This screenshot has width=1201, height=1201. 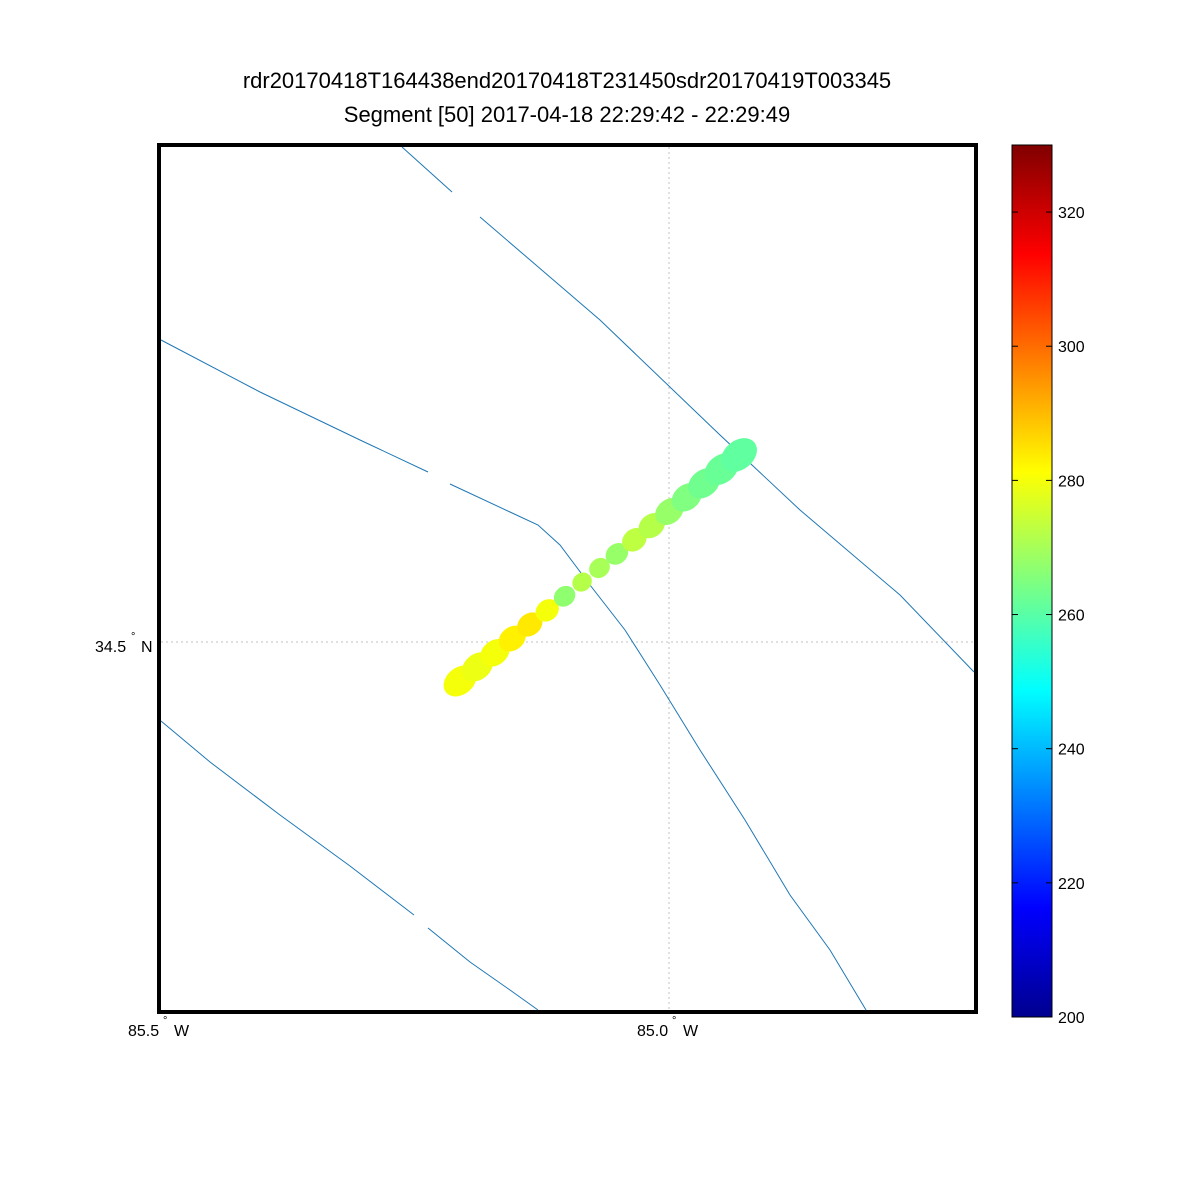 I want to click on lon-tick-label: 85.0, so click(x=652, y=1031).